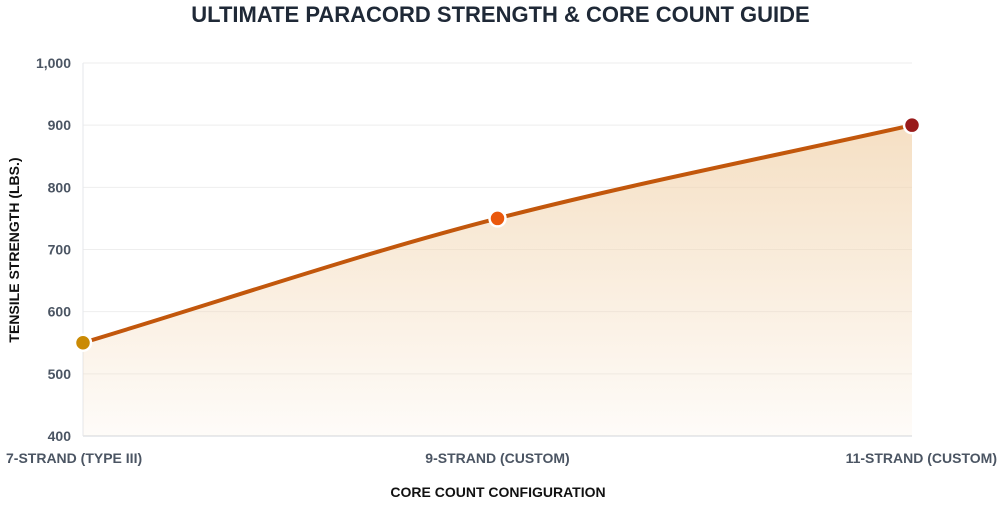  What do you see at coordinates (60, 250) in the screenshot?
I see `y-tick-label: 700` at bounding box center [60, 250].